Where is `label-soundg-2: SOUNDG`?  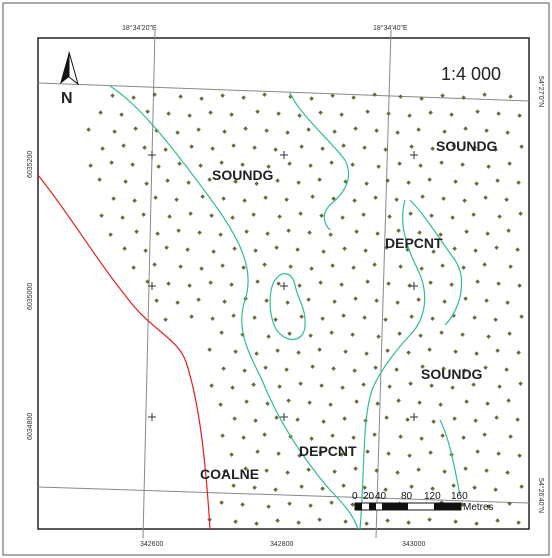 label-soundg-2: SOUNDG is located at coordinates (467, 146).